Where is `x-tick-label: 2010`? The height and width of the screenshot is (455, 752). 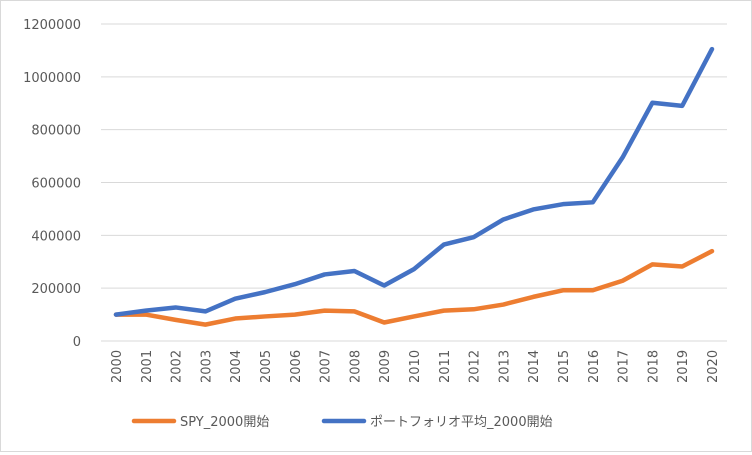 x-tick-label: 2010 is located at coordinates (415, 366).